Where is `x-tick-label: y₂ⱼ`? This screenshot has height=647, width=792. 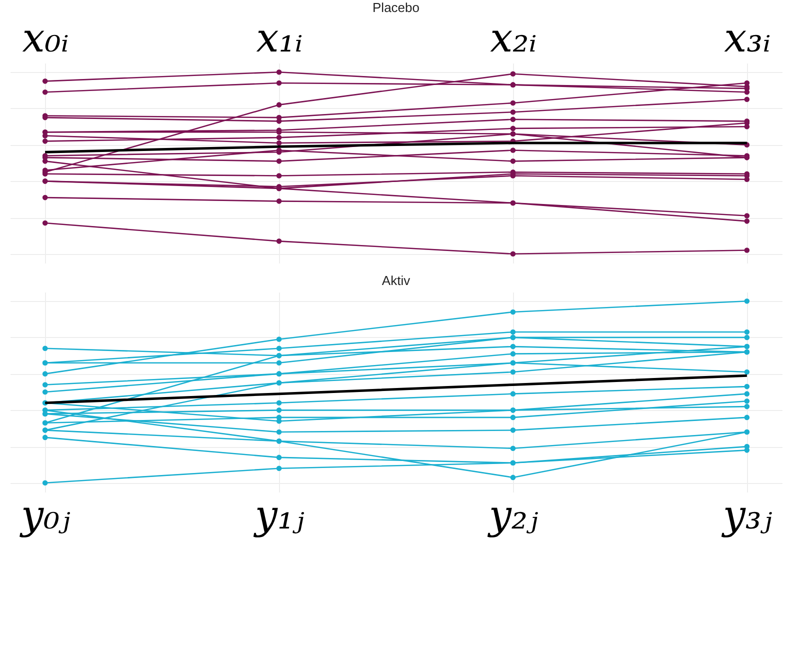
x-tick-label: y₂ⱼ is located at coordinates (512, 515).